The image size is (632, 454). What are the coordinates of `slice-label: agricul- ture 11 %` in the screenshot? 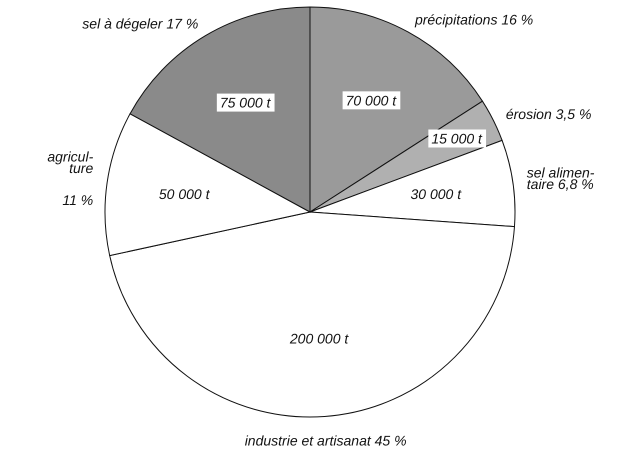 It's located at (70, 178).